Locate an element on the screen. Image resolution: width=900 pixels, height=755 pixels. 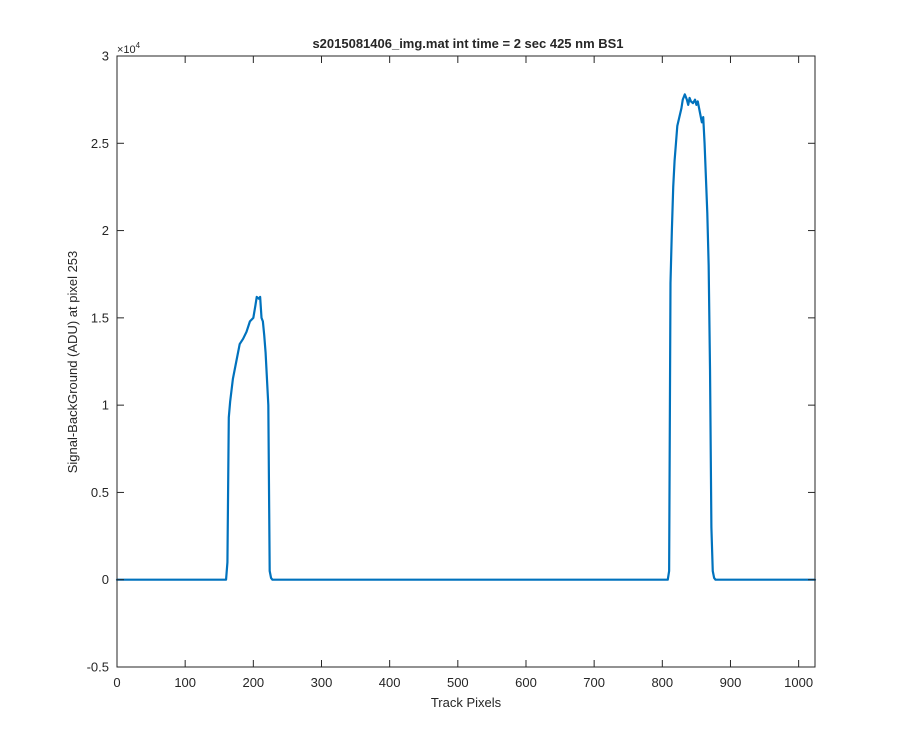
x-tick-label: 0 is located at coordinates (116, 682).